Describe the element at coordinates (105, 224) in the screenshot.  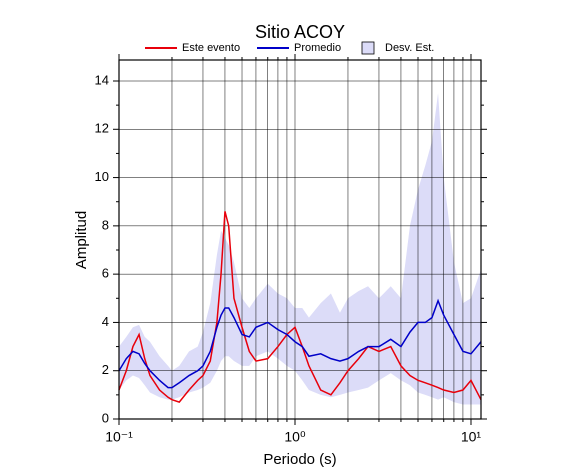
I see `y-tick-label: 8` at that location.